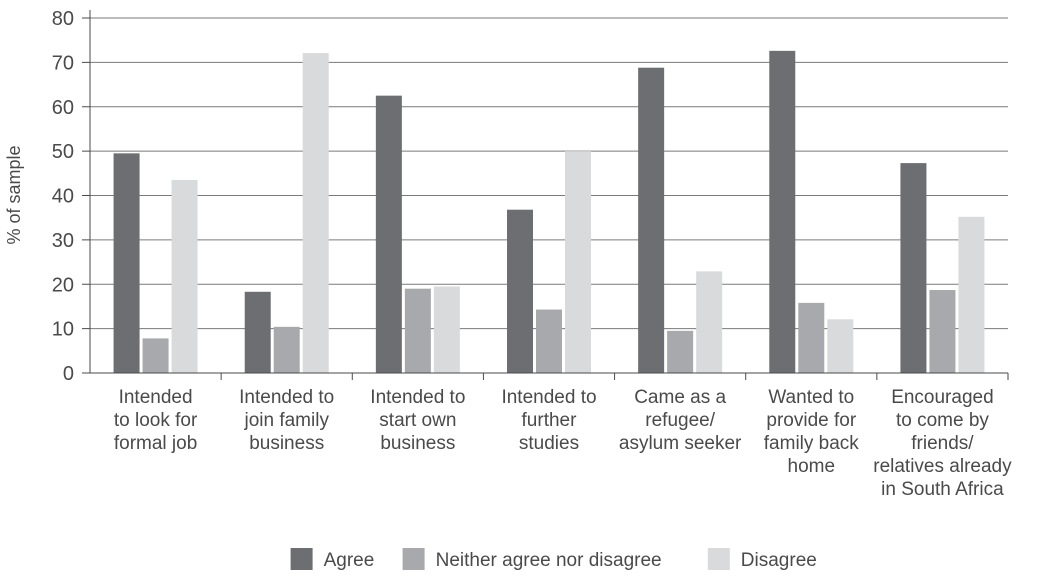  What do you see at coordinates (63, 197) in the screenshot?
I see `y-tick-label: 40` at bounding box center [63, 197].